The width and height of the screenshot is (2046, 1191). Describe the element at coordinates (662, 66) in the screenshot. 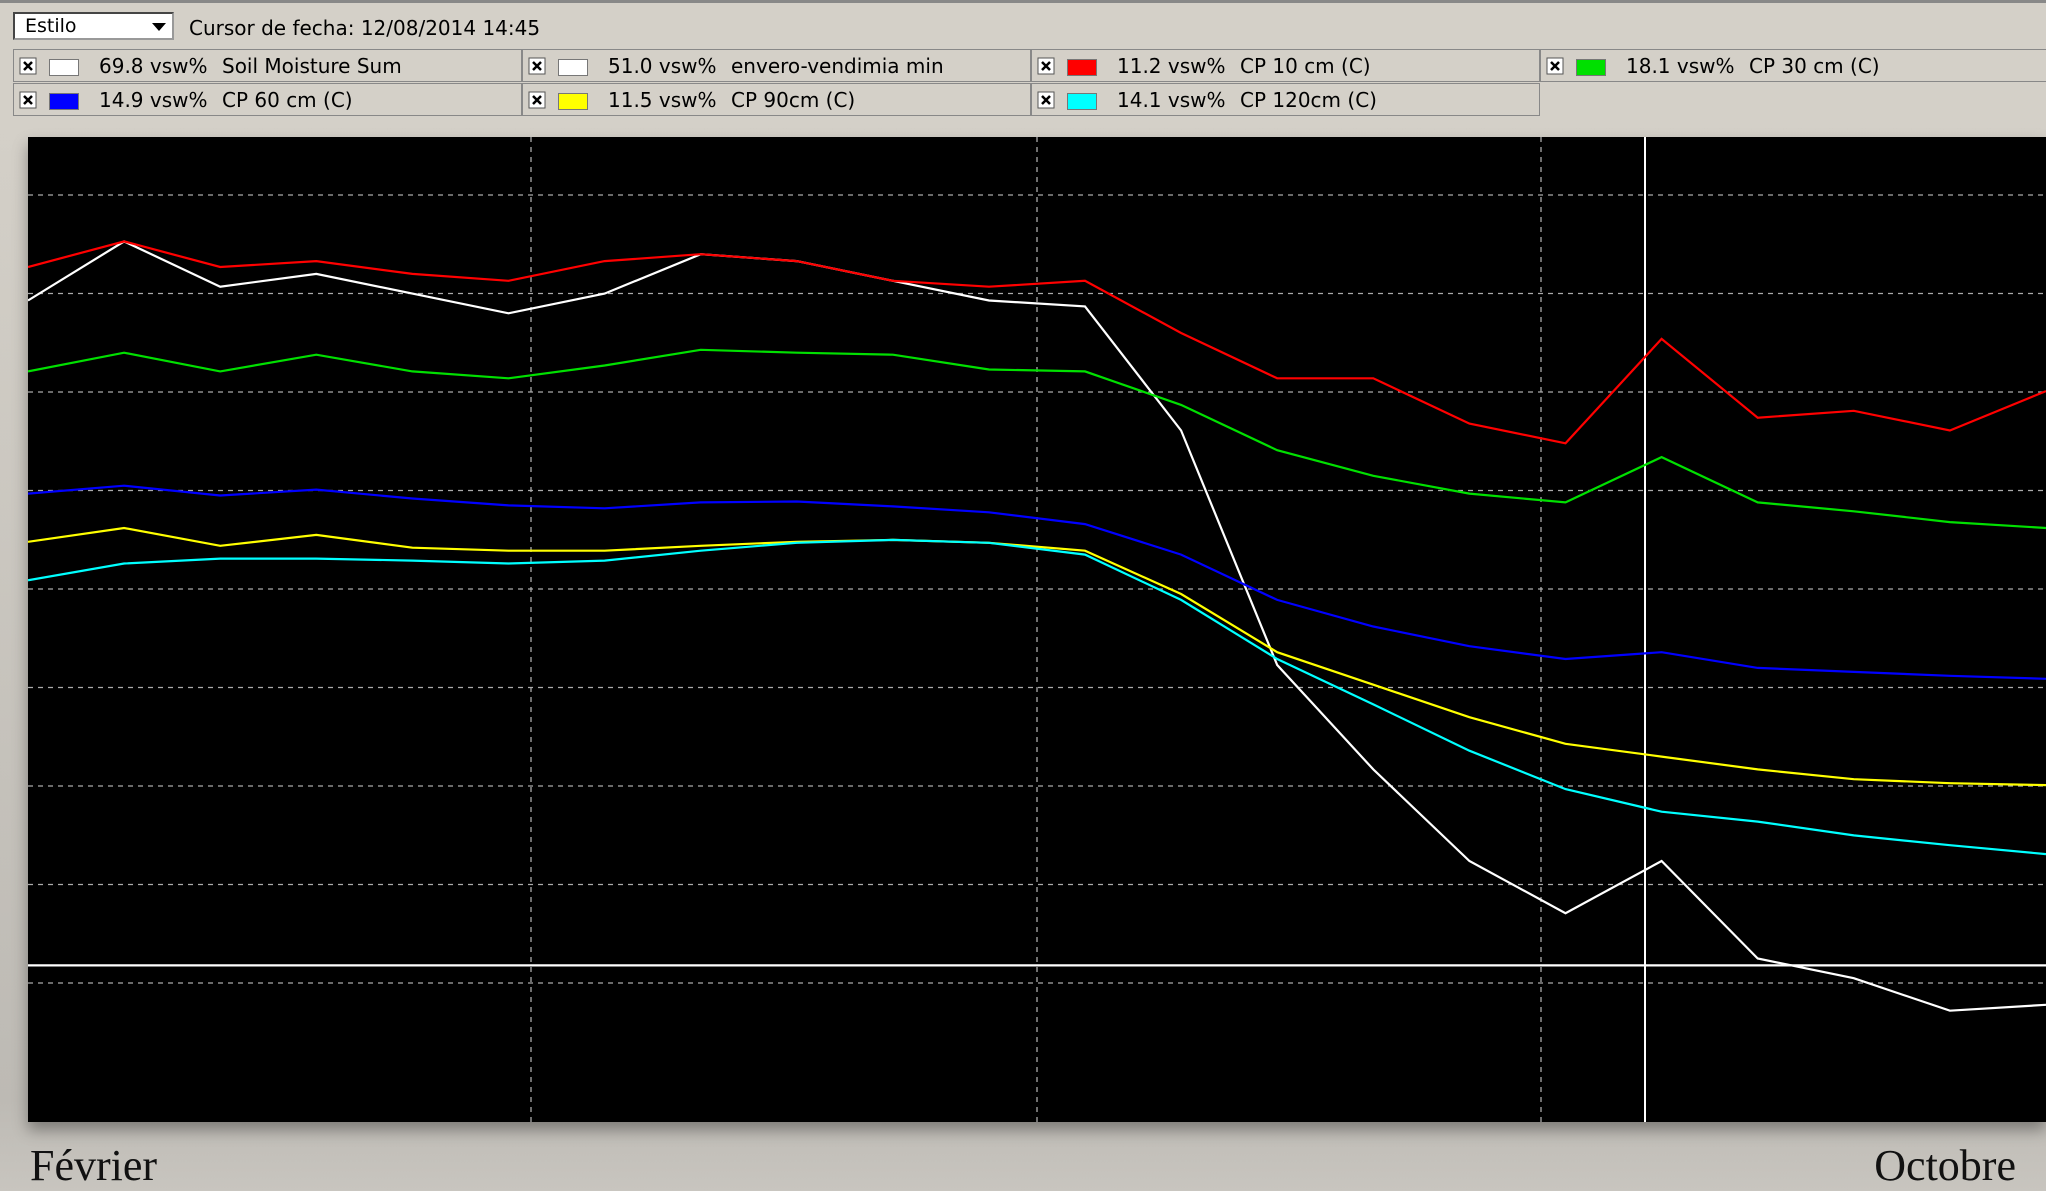

I see `series-reading: 51.0 vsw%` at that location.